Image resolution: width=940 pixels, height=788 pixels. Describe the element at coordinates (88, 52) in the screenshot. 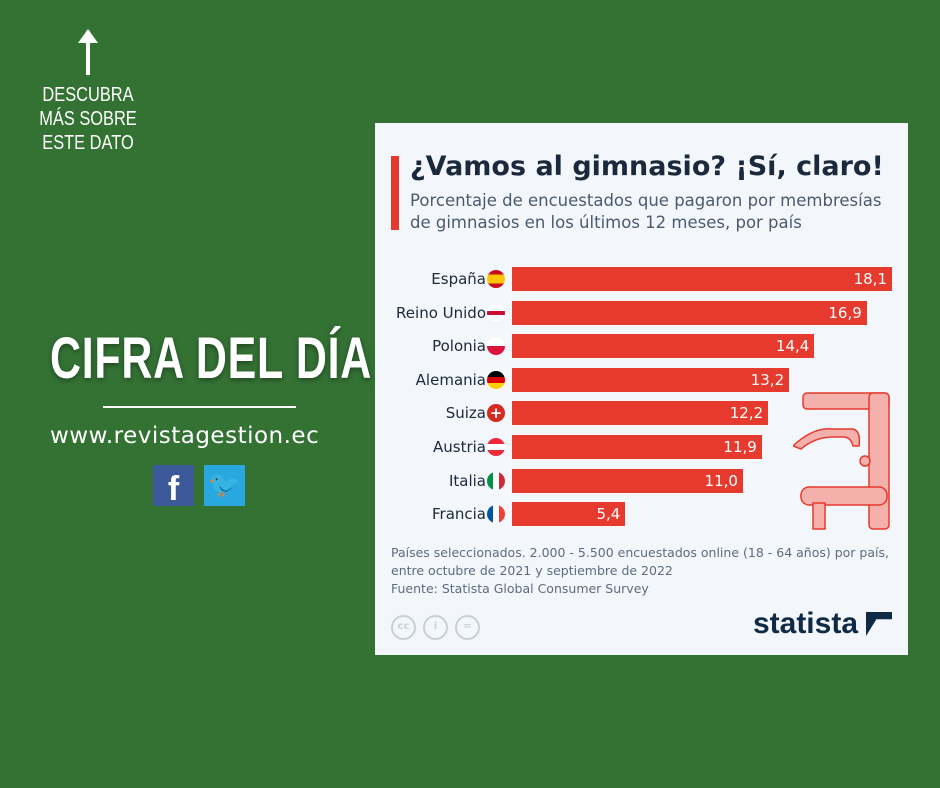

I see `arrow-up-icon` at that location.